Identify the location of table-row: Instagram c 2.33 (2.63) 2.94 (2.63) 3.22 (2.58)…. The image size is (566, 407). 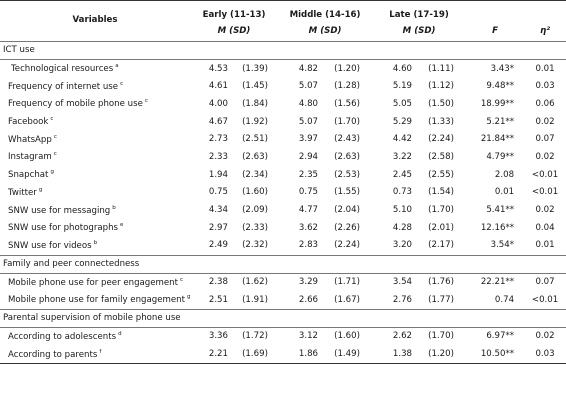
(283, 157).